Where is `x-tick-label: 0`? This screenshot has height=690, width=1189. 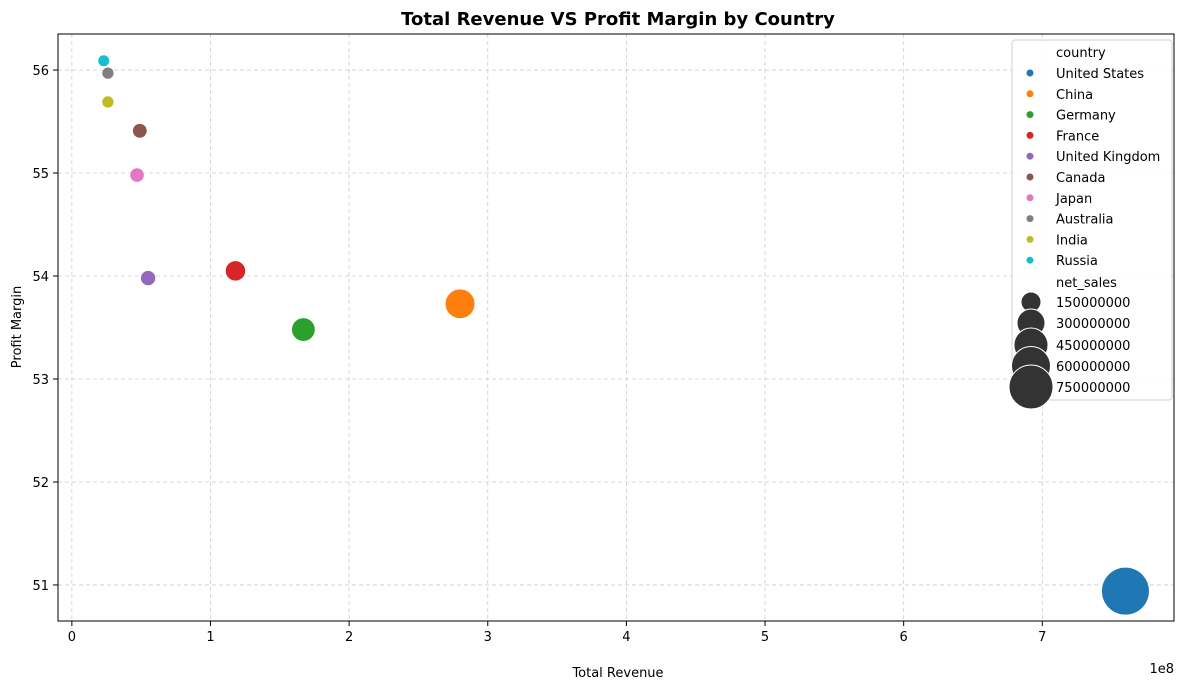 x-tick-label: 0 is located at coordinates (72, 637).